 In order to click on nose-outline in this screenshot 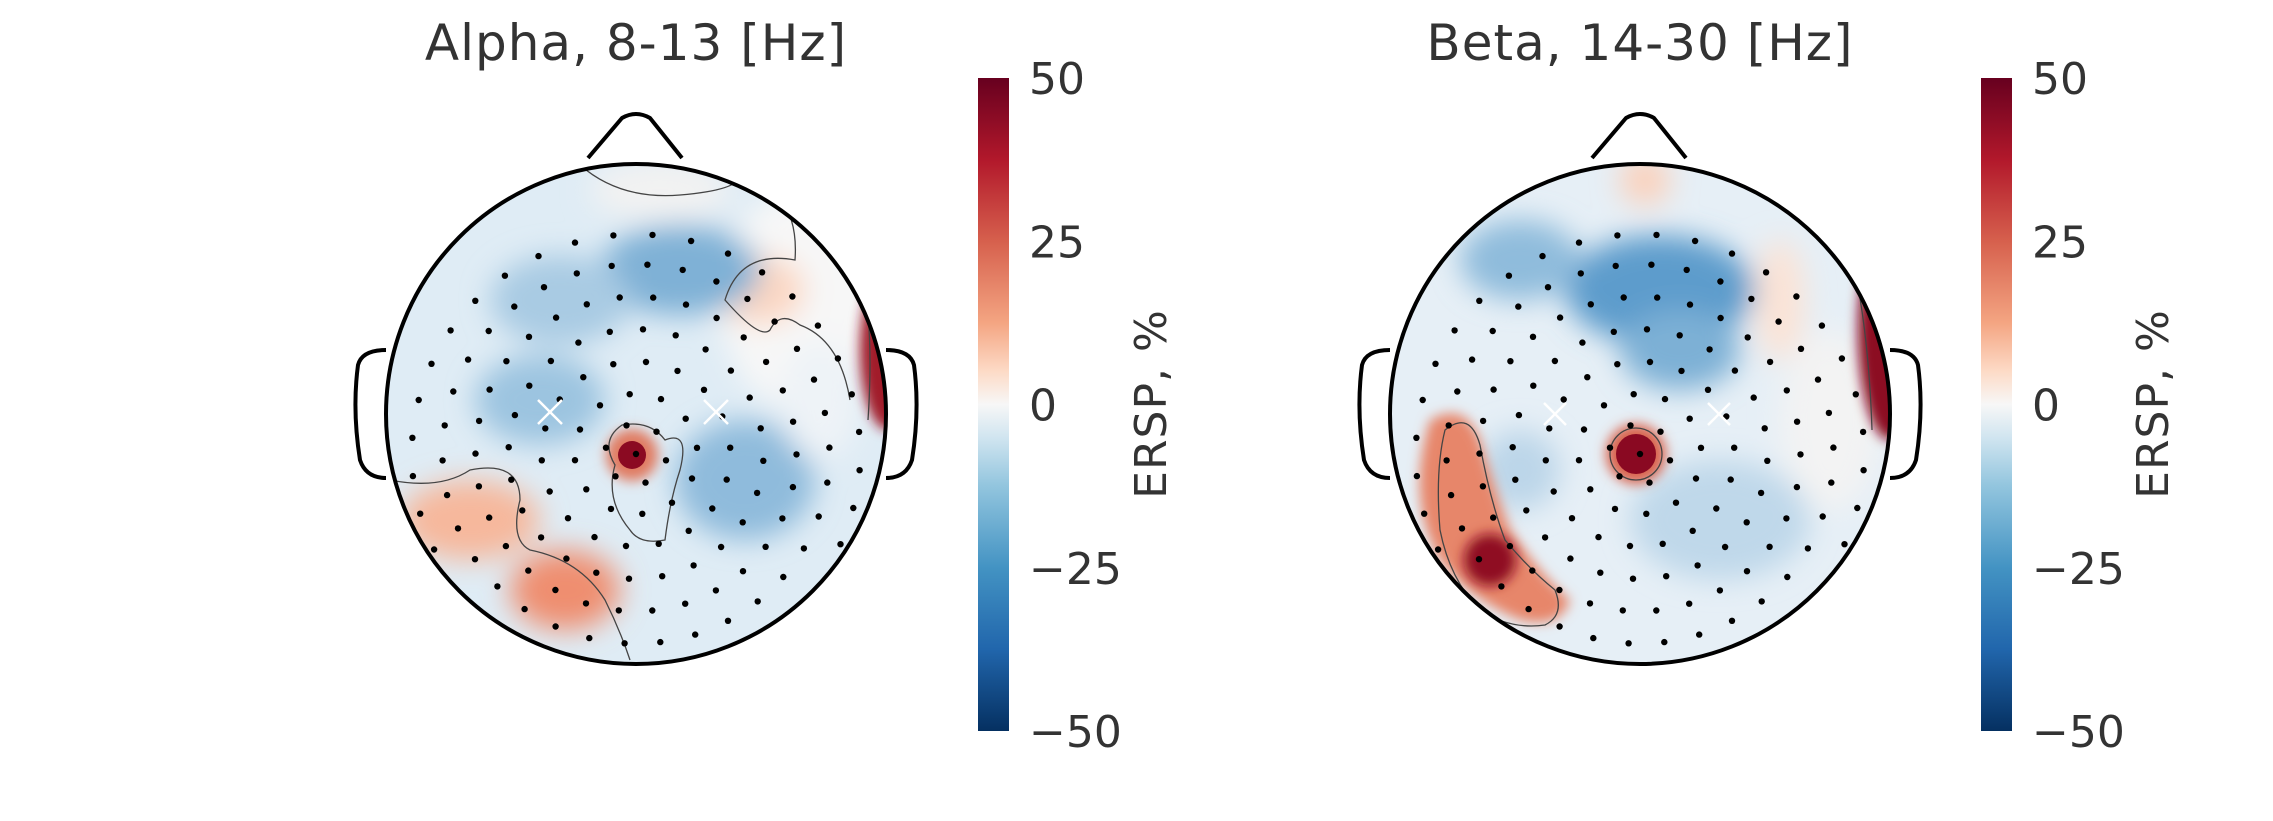, I will do `click(1639, 136)`.